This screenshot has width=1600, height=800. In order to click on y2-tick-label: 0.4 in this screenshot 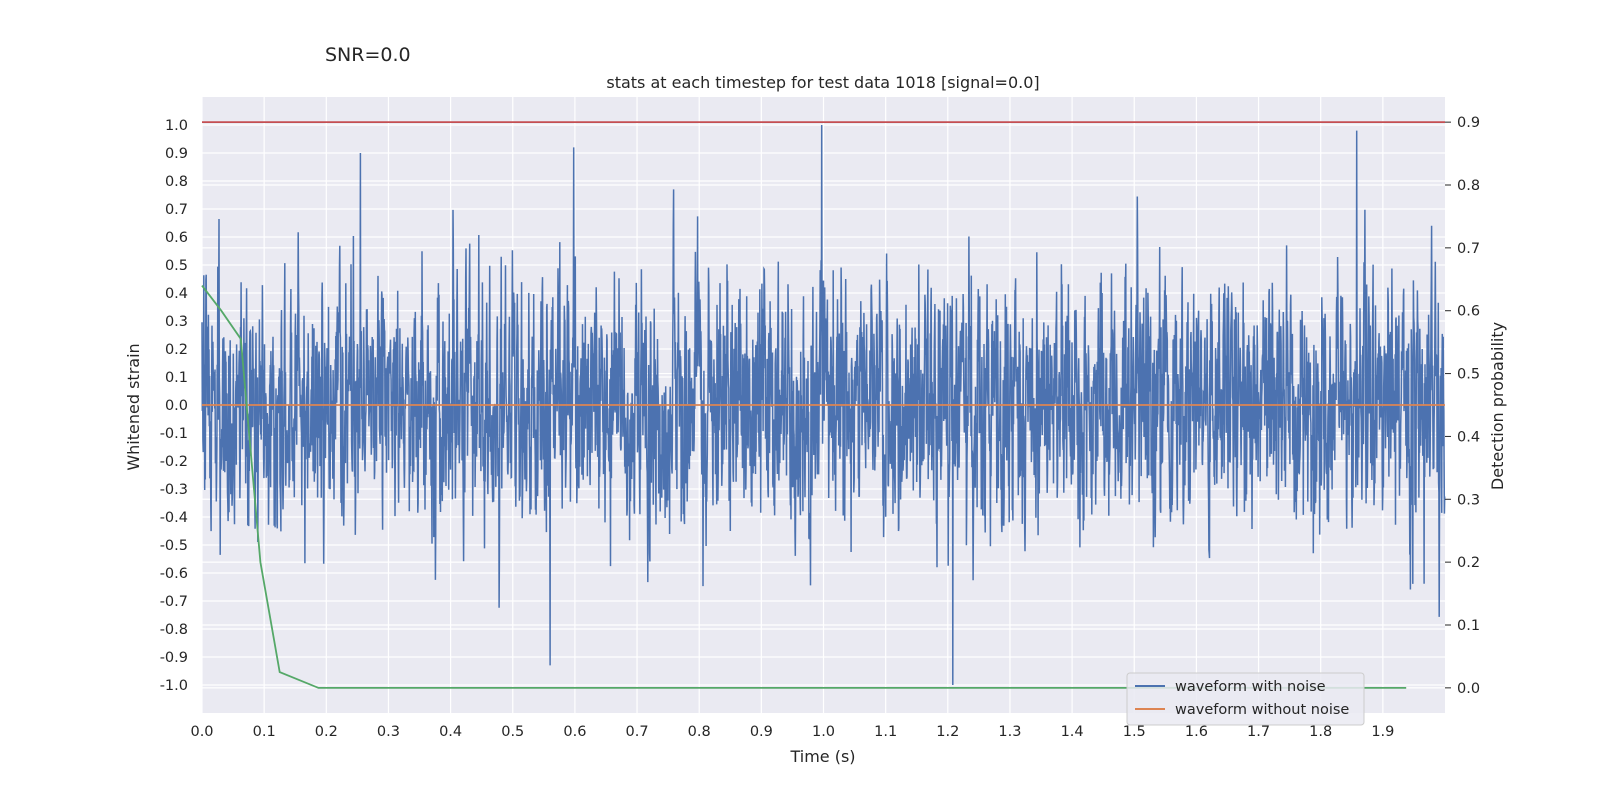, I will do `click(1468, 437)`.